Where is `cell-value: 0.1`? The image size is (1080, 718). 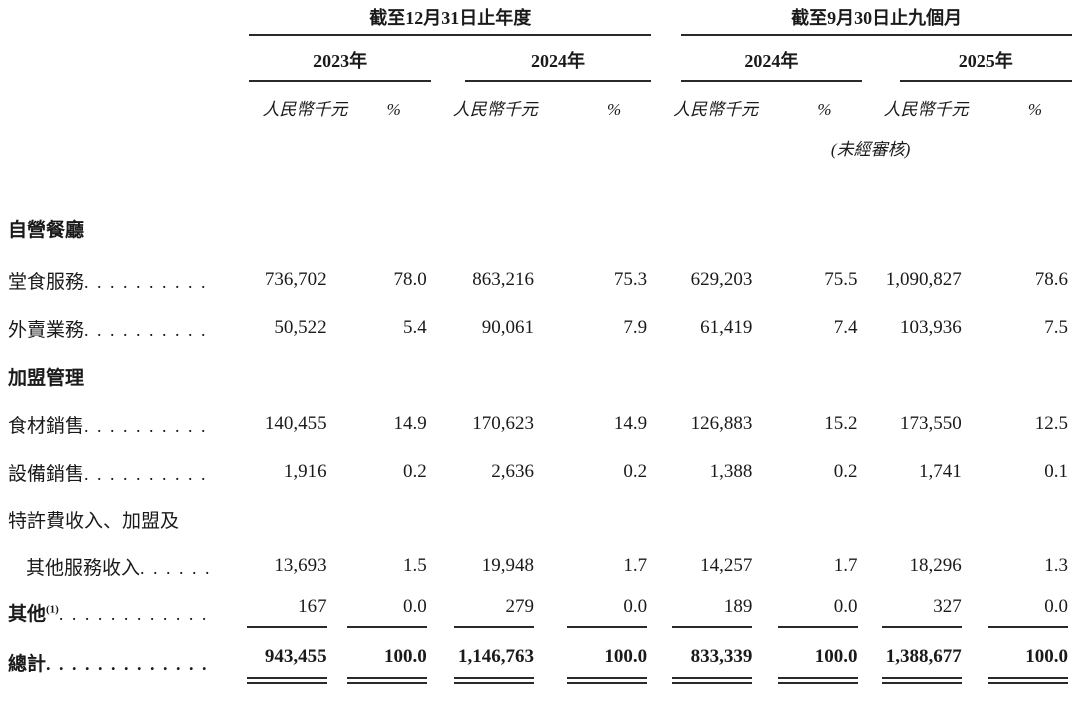 cell-value: 0.1 is located at coordinates (1056, 471).